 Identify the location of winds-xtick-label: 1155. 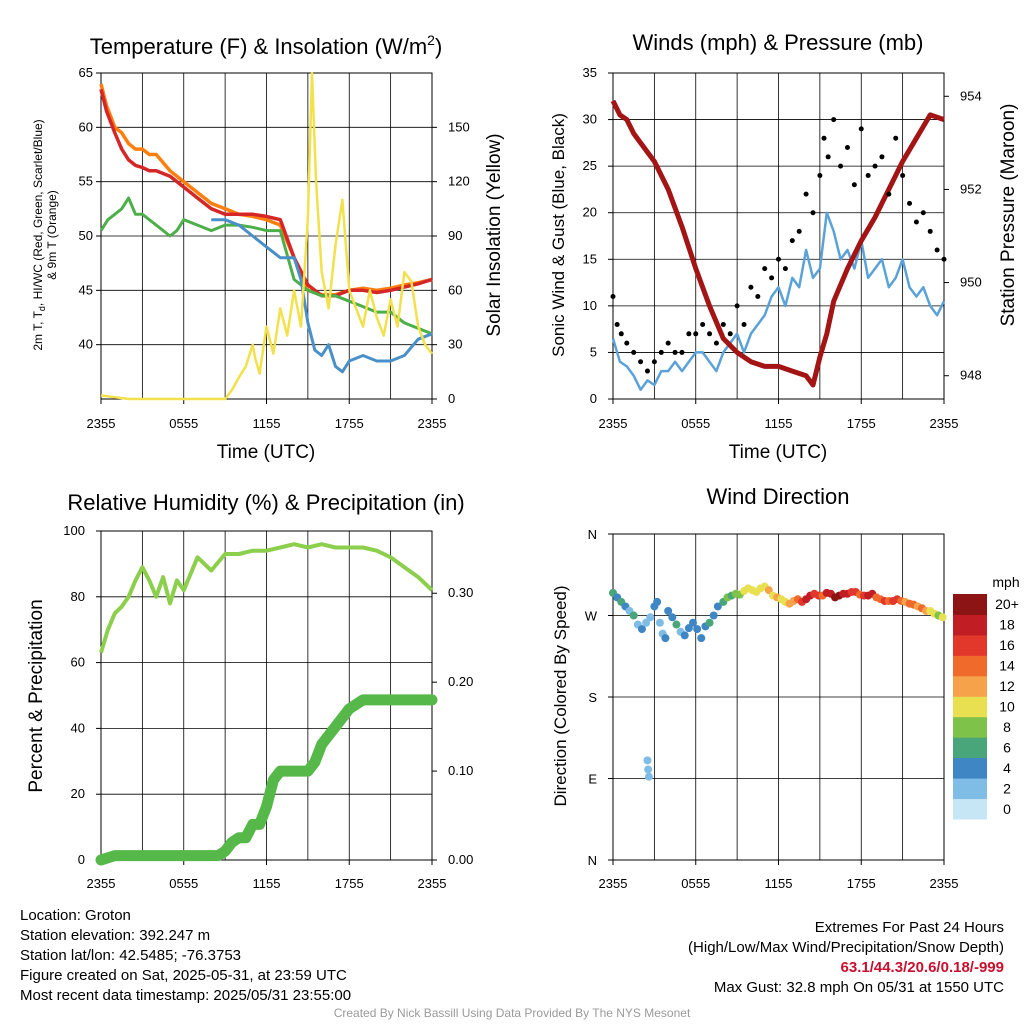
(779, 423).